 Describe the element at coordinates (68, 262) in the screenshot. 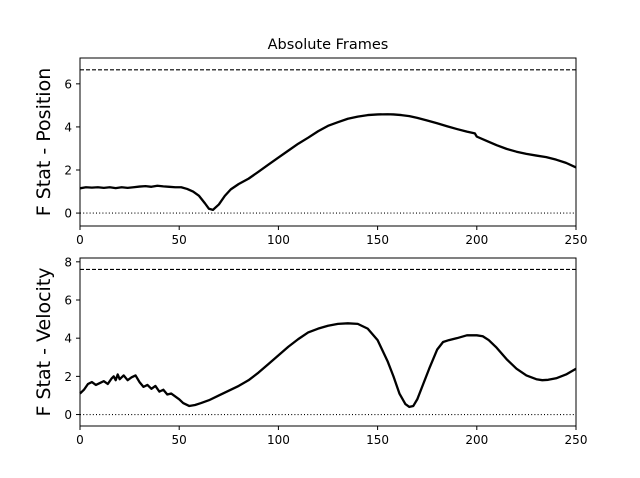

I see `velocity-y-tick-label: 8` at that location.